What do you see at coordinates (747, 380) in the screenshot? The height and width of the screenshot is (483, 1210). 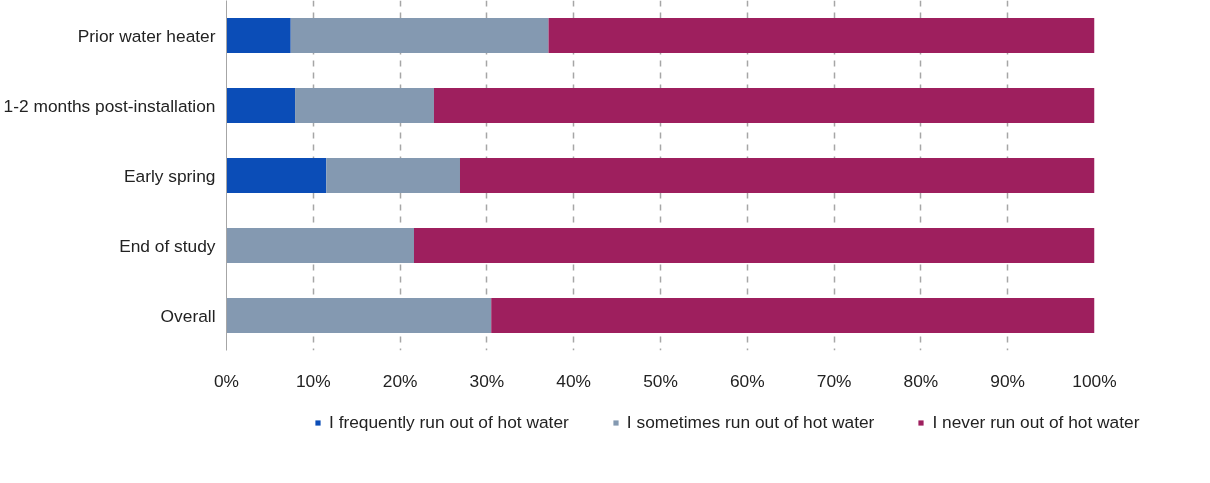 I see `x-tick-label: 60%` at bounding box center [747, 380].